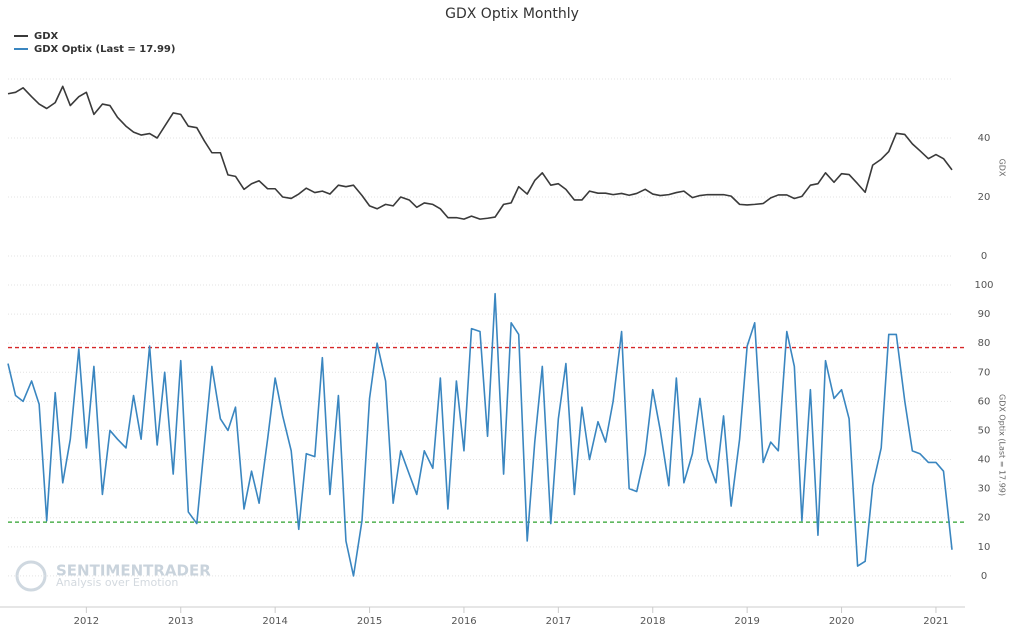 The height and width of the screenshot is (640, 1024). I want to click on legend-label: GDX Optix (Last = 17.99), so click(104, 49).